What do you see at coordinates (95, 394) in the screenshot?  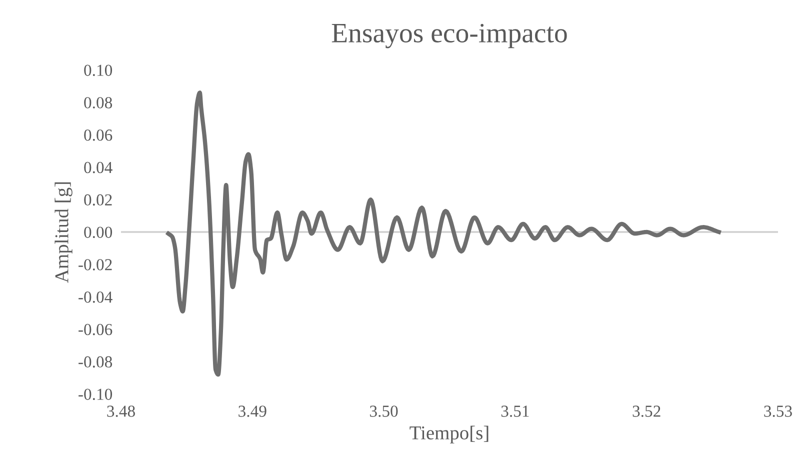 I see `y-tick-label: -0.10` at bounding box center [95, 394].